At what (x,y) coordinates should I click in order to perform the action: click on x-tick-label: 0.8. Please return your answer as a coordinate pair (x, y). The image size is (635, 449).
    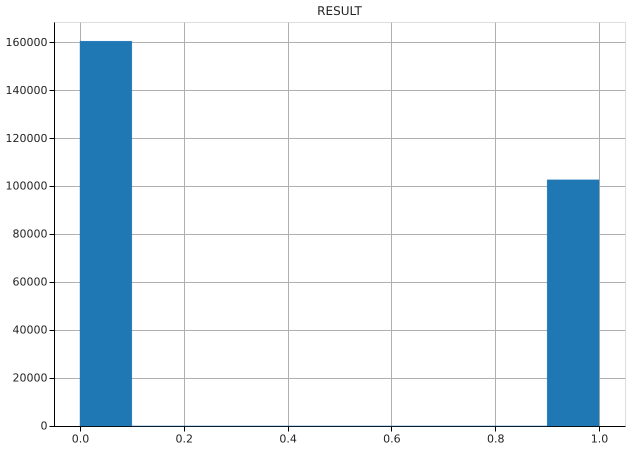
    Looking at the image, I should click on (495, 439).